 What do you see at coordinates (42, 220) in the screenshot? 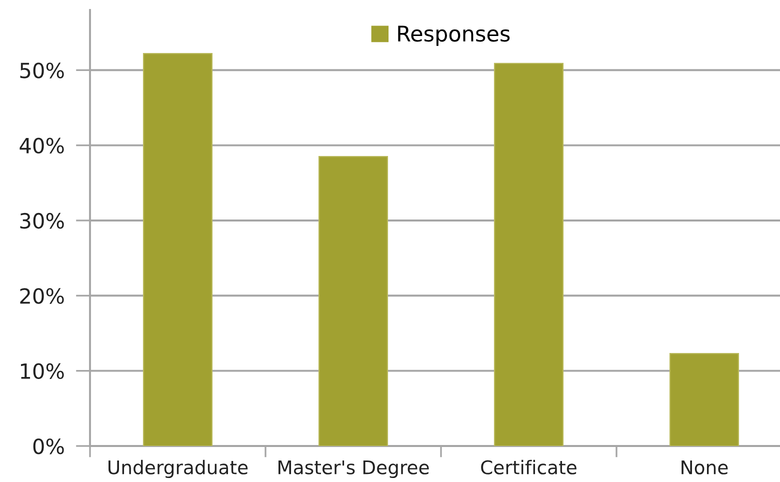
I see `y-tick-label: 30%` at bounding box center [42, 220].